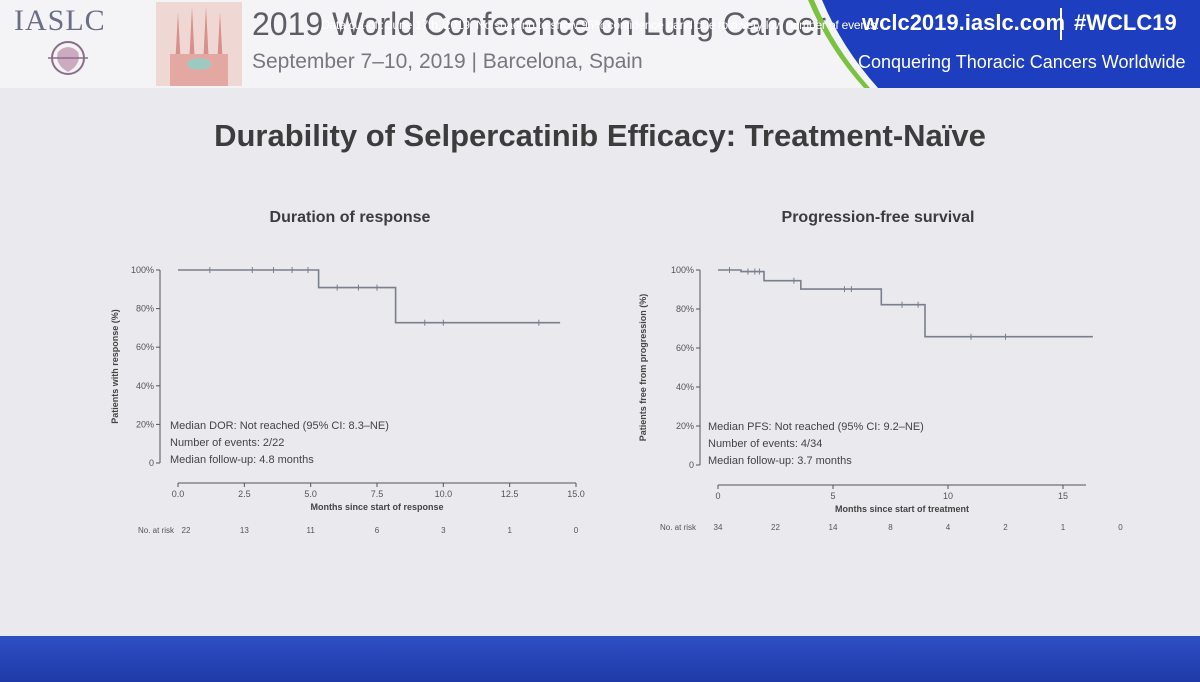 This screenshot has width=1200, height=682. What do you see at coordinates (510, 494) in the screenshot?
I see `chart1-x-tick-label: 12.5` at bounding box center [510, 494].